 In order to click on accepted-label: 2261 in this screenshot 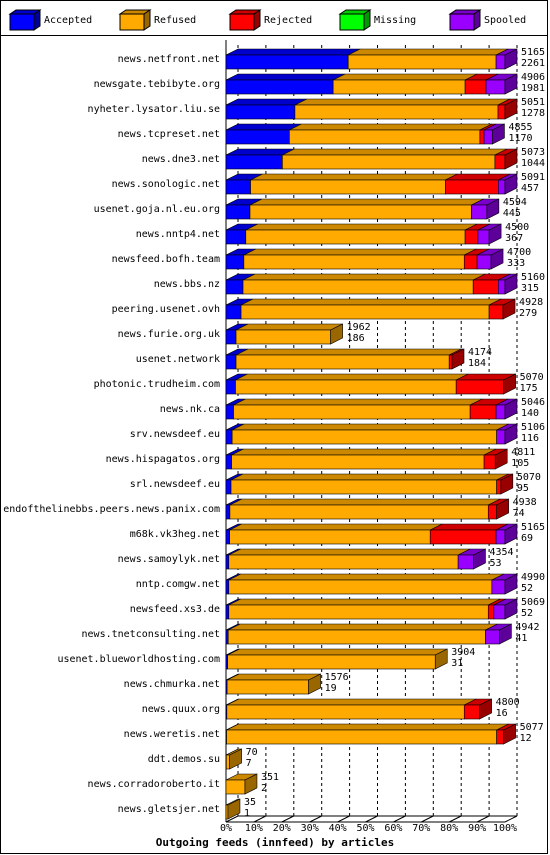, I will do `click(533, 63)`.